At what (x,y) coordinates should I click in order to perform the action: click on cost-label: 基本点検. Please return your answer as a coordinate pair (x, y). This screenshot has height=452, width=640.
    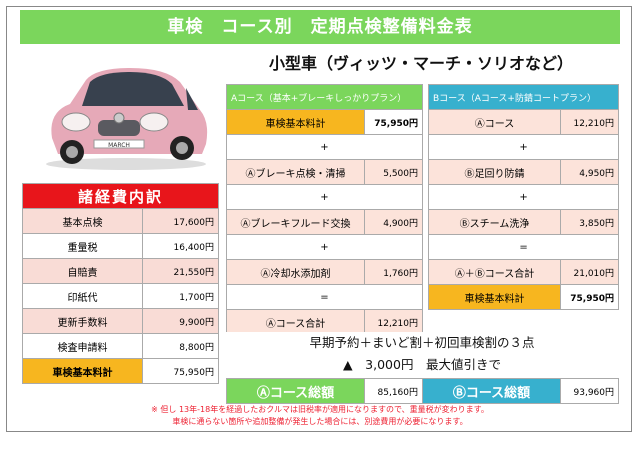
    Looking at the image, I should click on (82, 221).